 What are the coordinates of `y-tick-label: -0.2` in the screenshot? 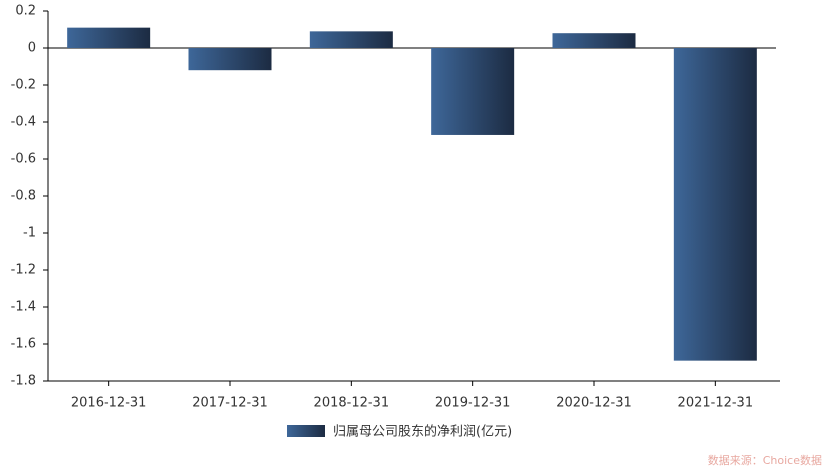 It's located at (23, 85).